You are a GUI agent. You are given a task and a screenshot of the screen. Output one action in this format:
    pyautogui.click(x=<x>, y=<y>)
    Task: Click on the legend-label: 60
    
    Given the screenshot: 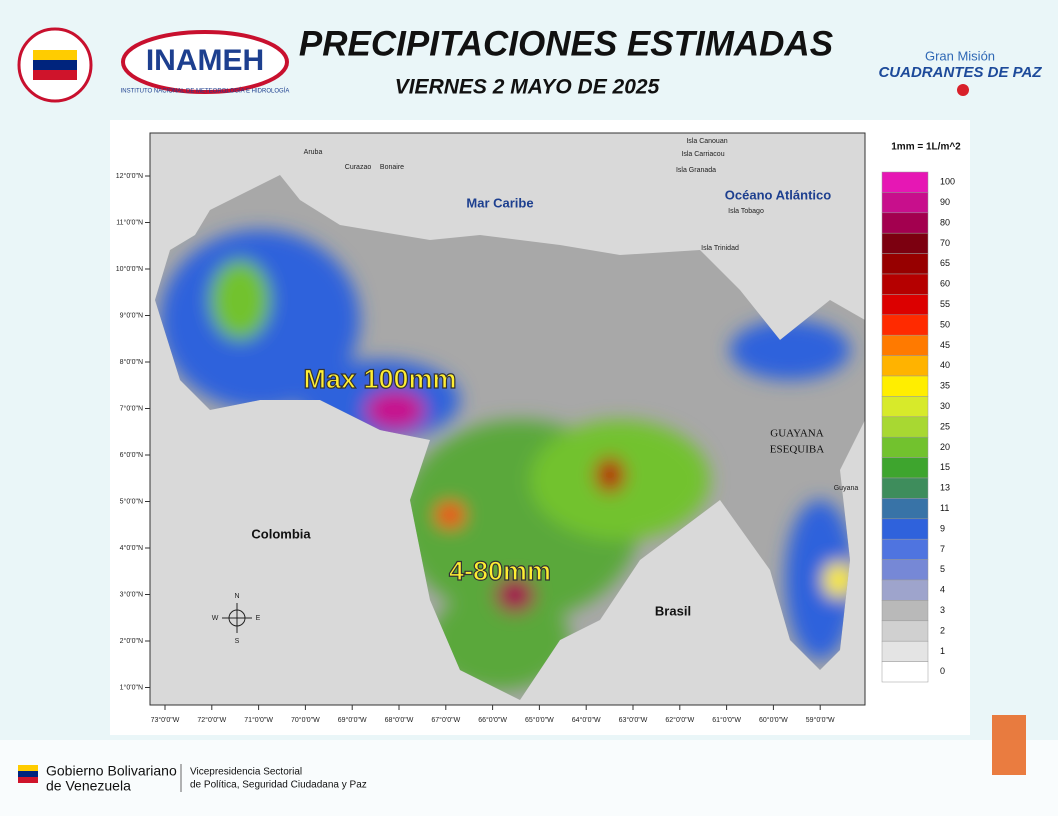 What is the action you would take?
    pyautogui.click(x=945, y=284)
    